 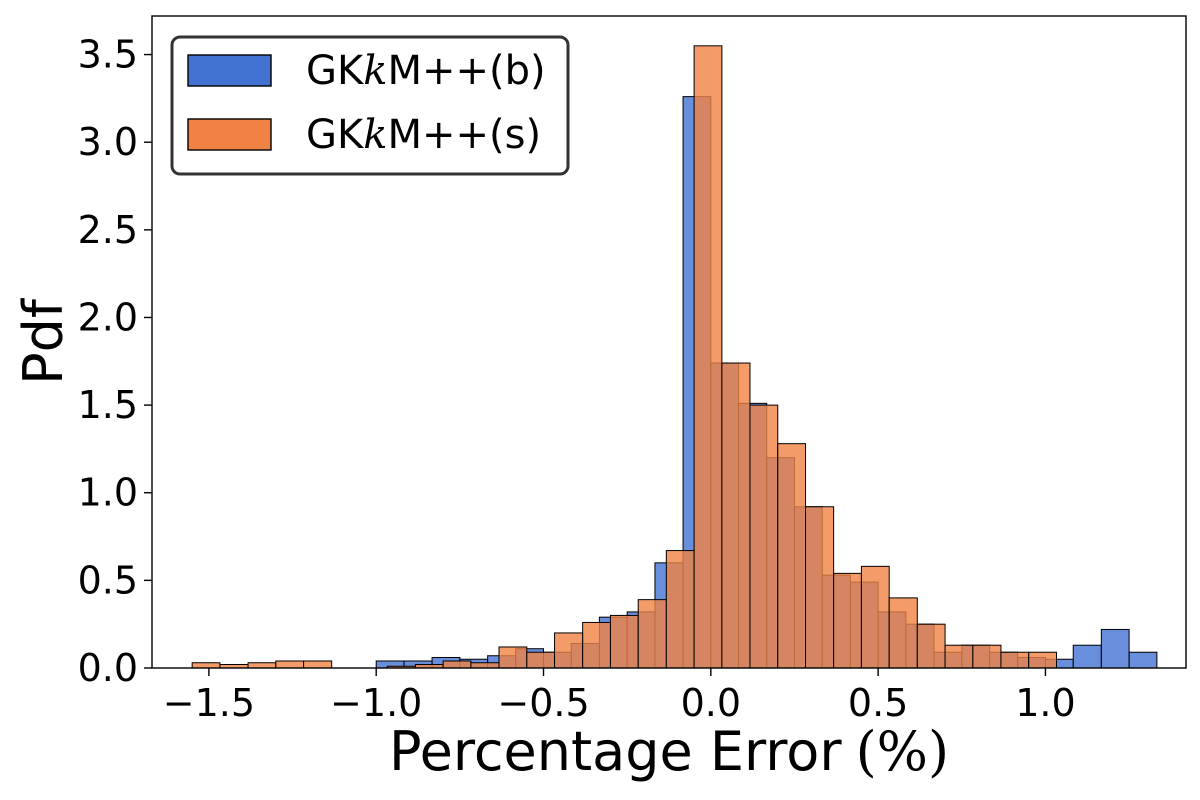 I want to click on y-axis-label: Pdf, so click(x=43, y=341).